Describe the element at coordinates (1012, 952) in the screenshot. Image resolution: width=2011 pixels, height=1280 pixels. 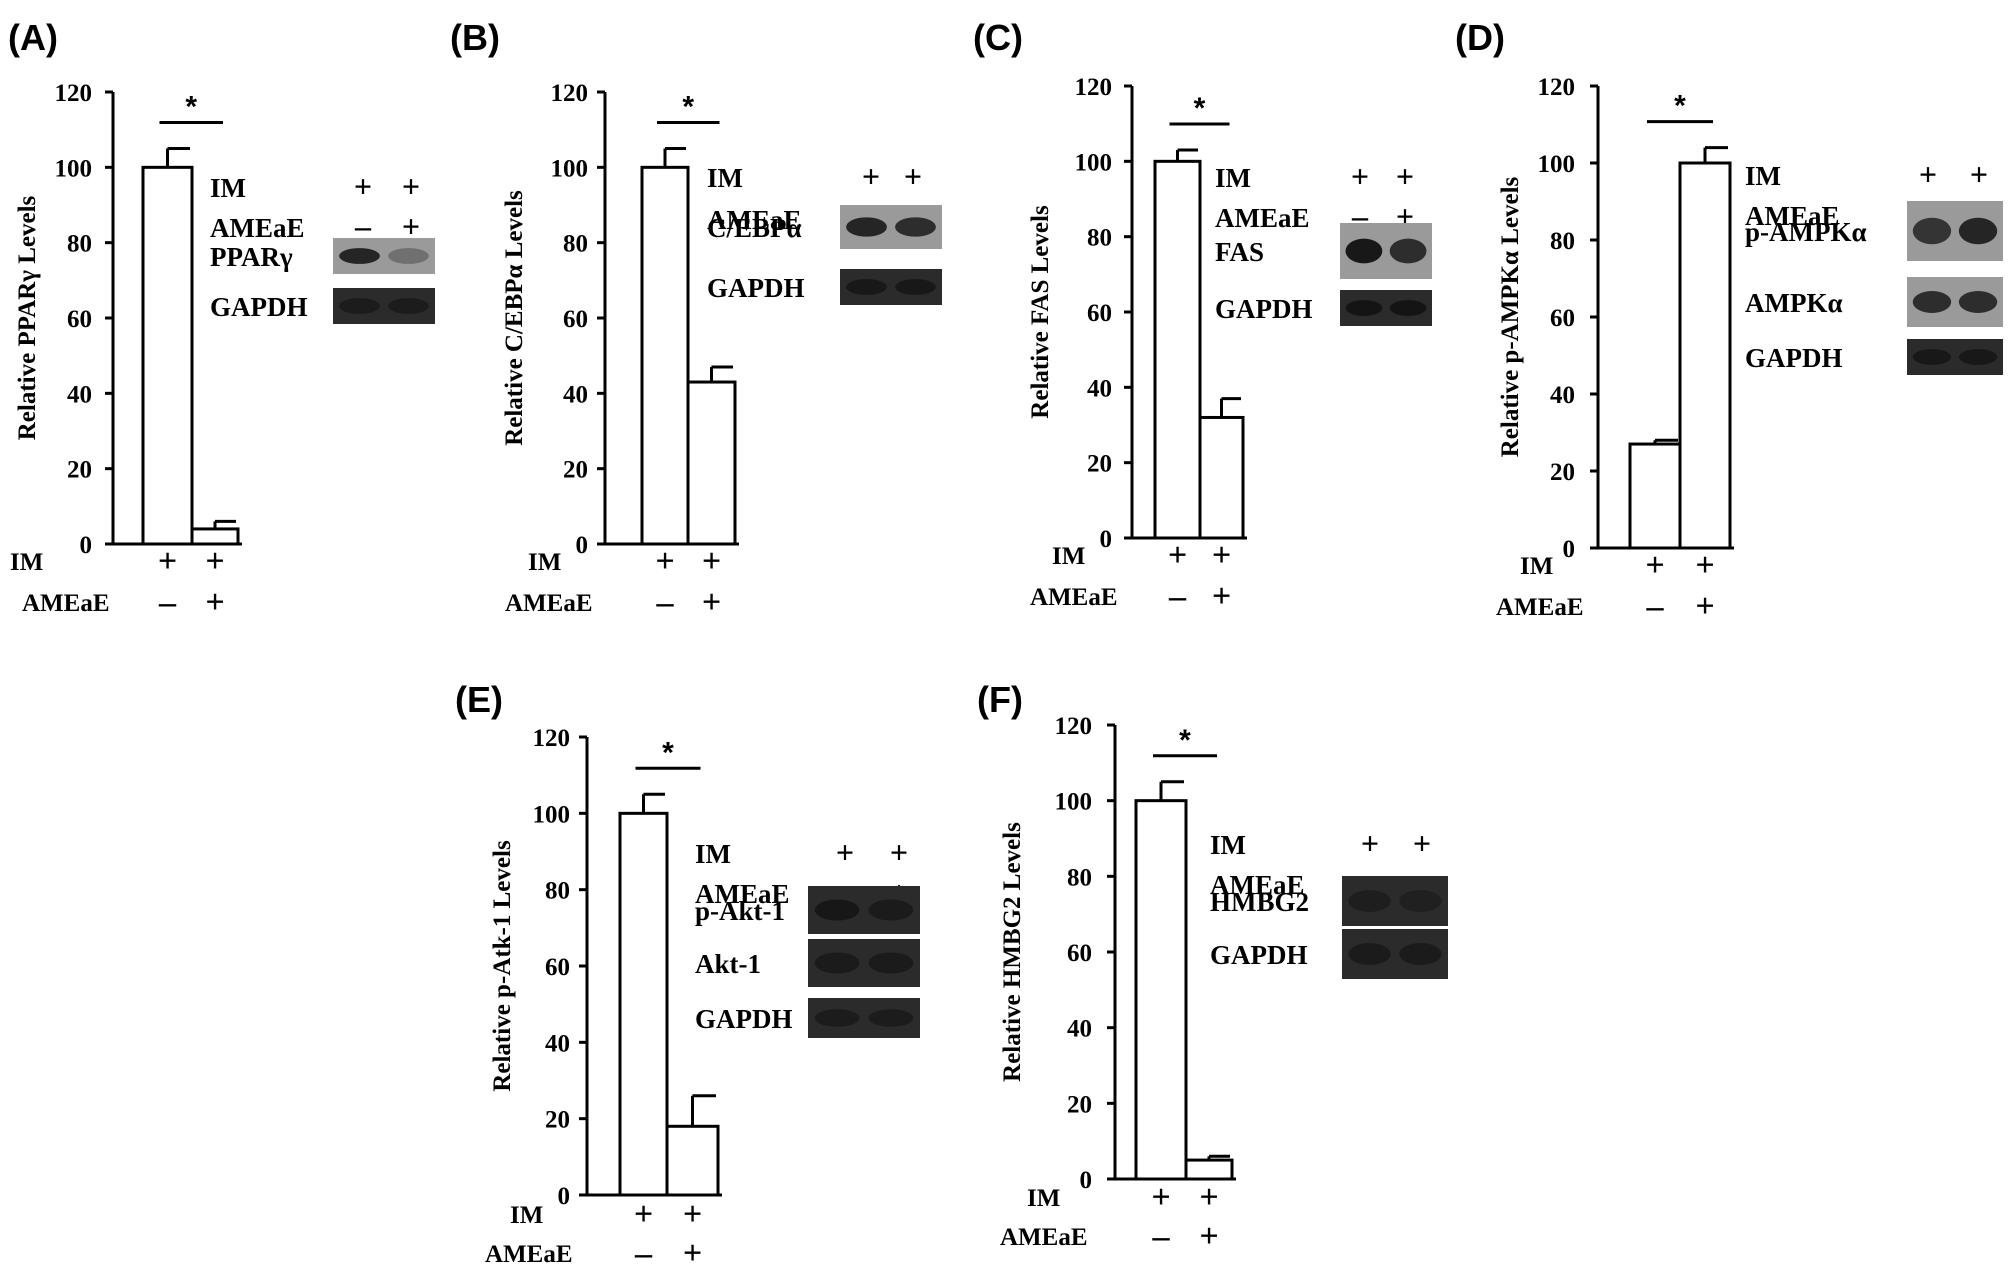
I see `y-axis-title: Relative HMBG2 Levels` at that location.